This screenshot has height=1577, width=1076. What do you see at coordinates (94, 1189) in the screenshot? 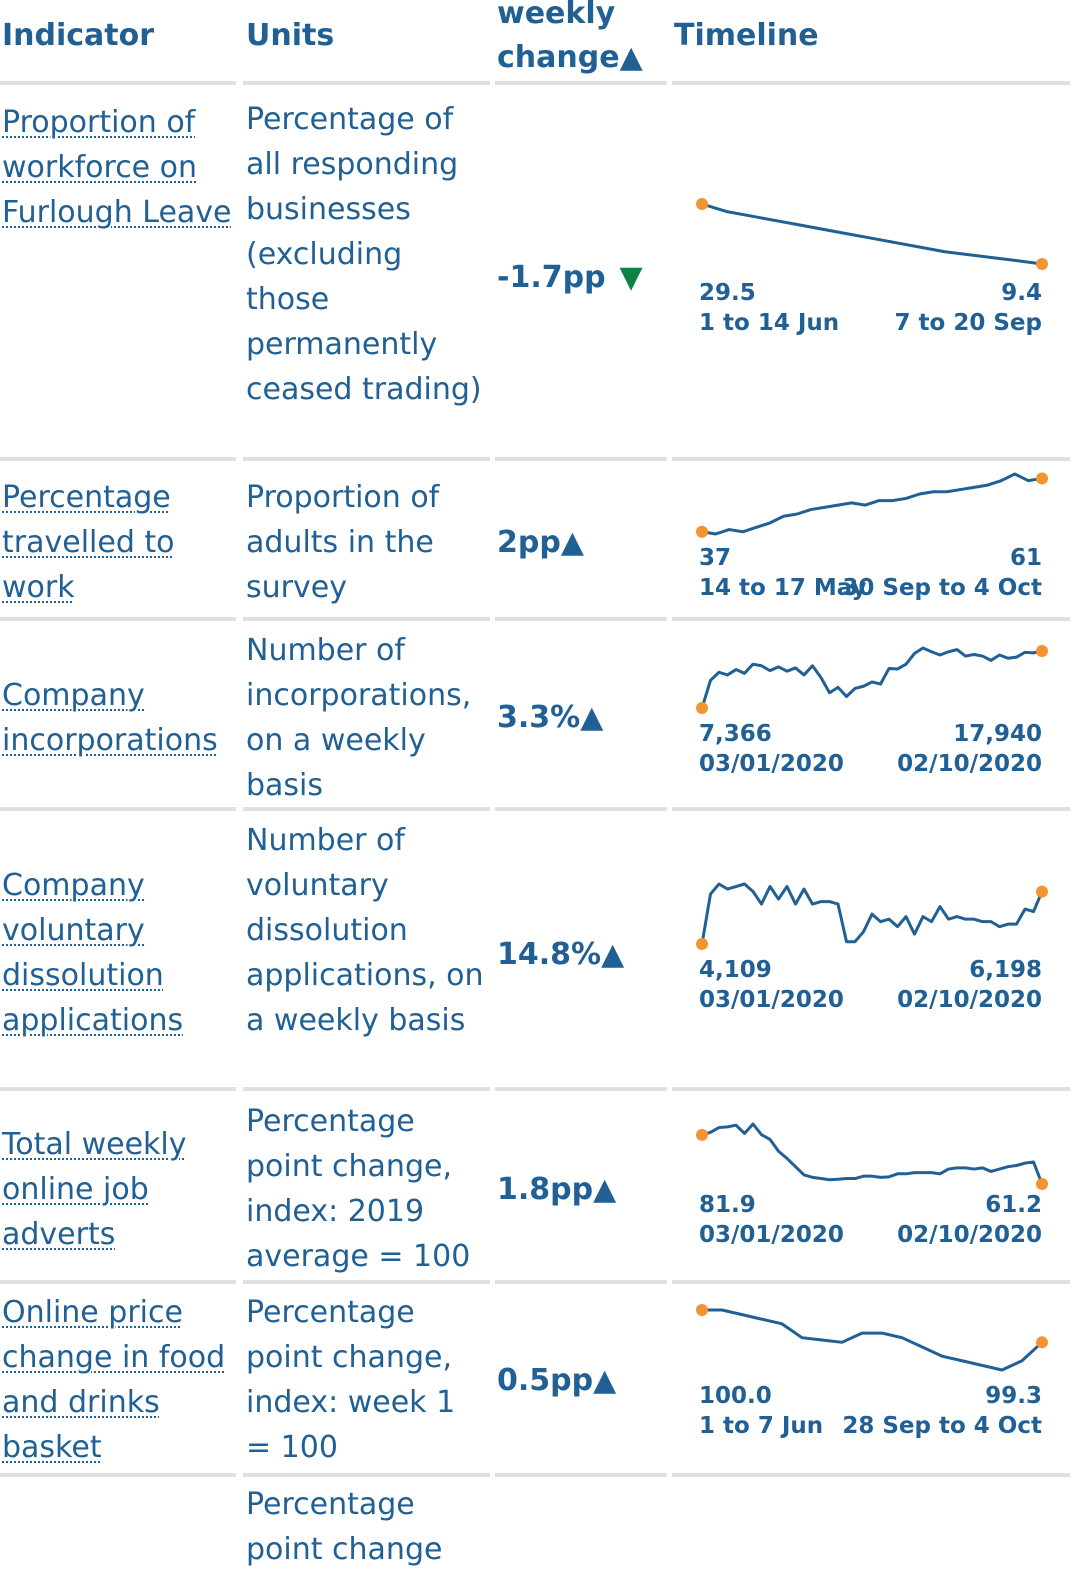
I see `indicator-link: Total weekly online job adverts` at bounding box center [94, 1189].